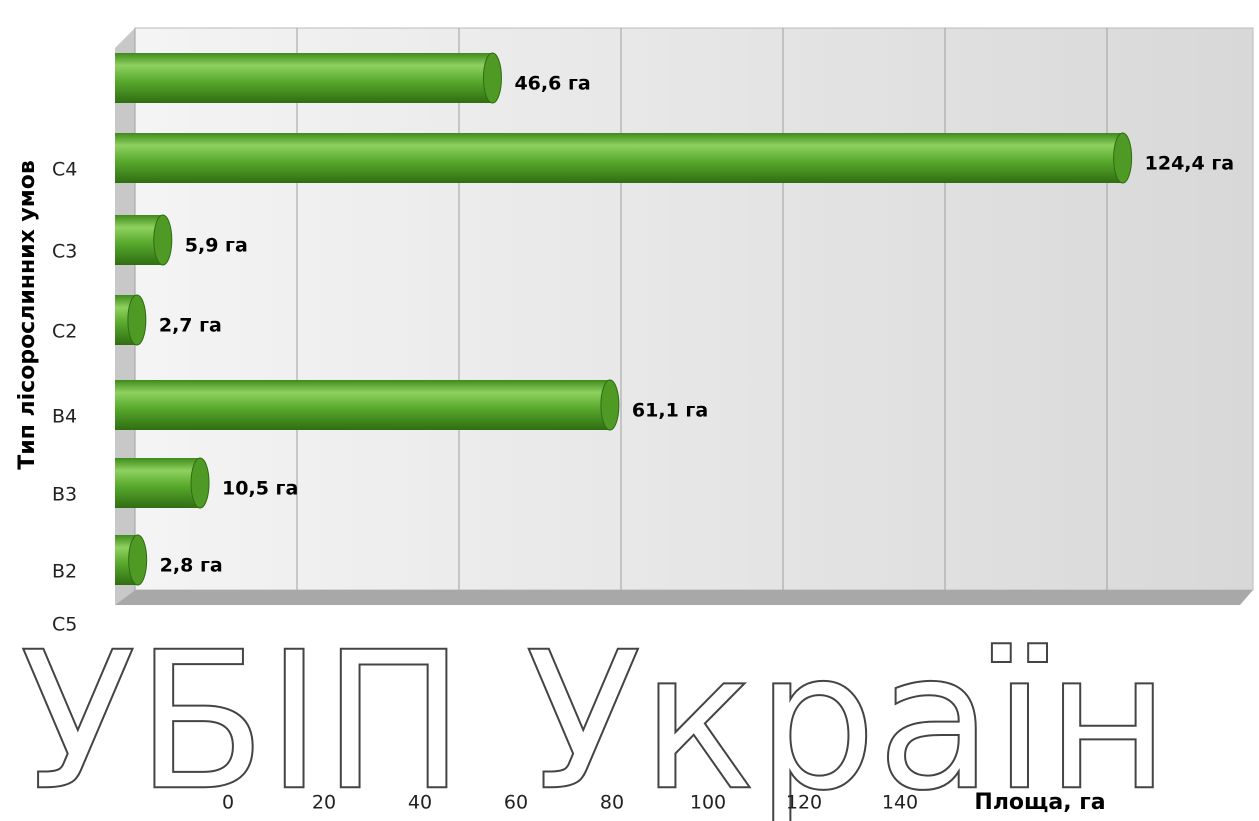 Image resolution: width=1259 pixels, height=821 pixels. Describe the element at coordinates (260, 489) in the screenshot. I see `data-label: 10,5 га` at that location.